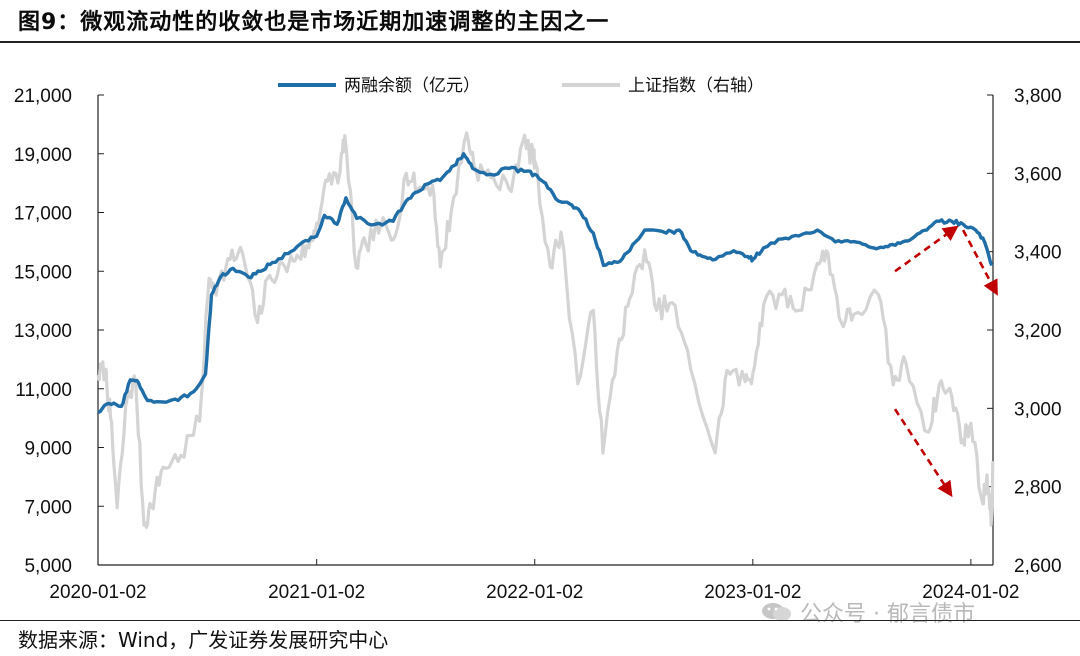  I want to click on page-title: 图9：微观流动性的收敛也是市场近期加速调整的主因之一, so click(314, 22).